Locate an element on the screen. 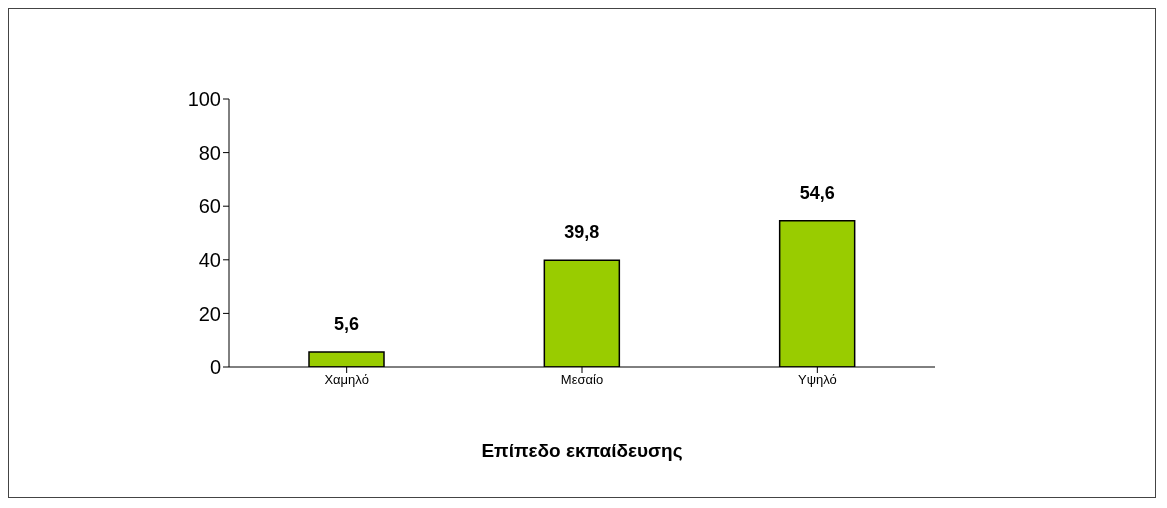 The image size is (1167, 508). y-tick-label: 40 is located at coordinates (209, 259).